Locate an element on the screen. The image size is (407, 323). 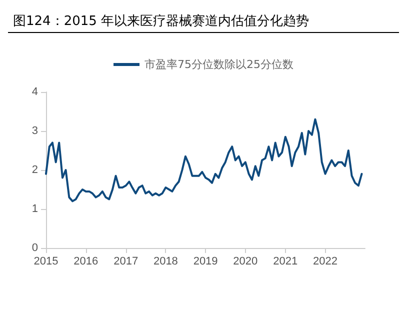
y-tick-label: 3 is located at coordinates (35, 131).